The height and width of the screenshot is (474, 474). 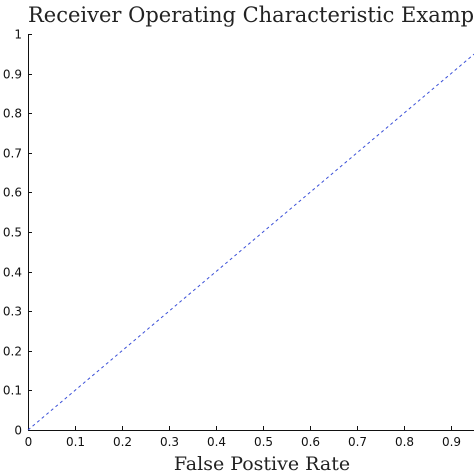 What do you see at coordinates (12, 114) in the screenshot?
I see `y-tick-label: 0.8` at bounding box center [12, 114].